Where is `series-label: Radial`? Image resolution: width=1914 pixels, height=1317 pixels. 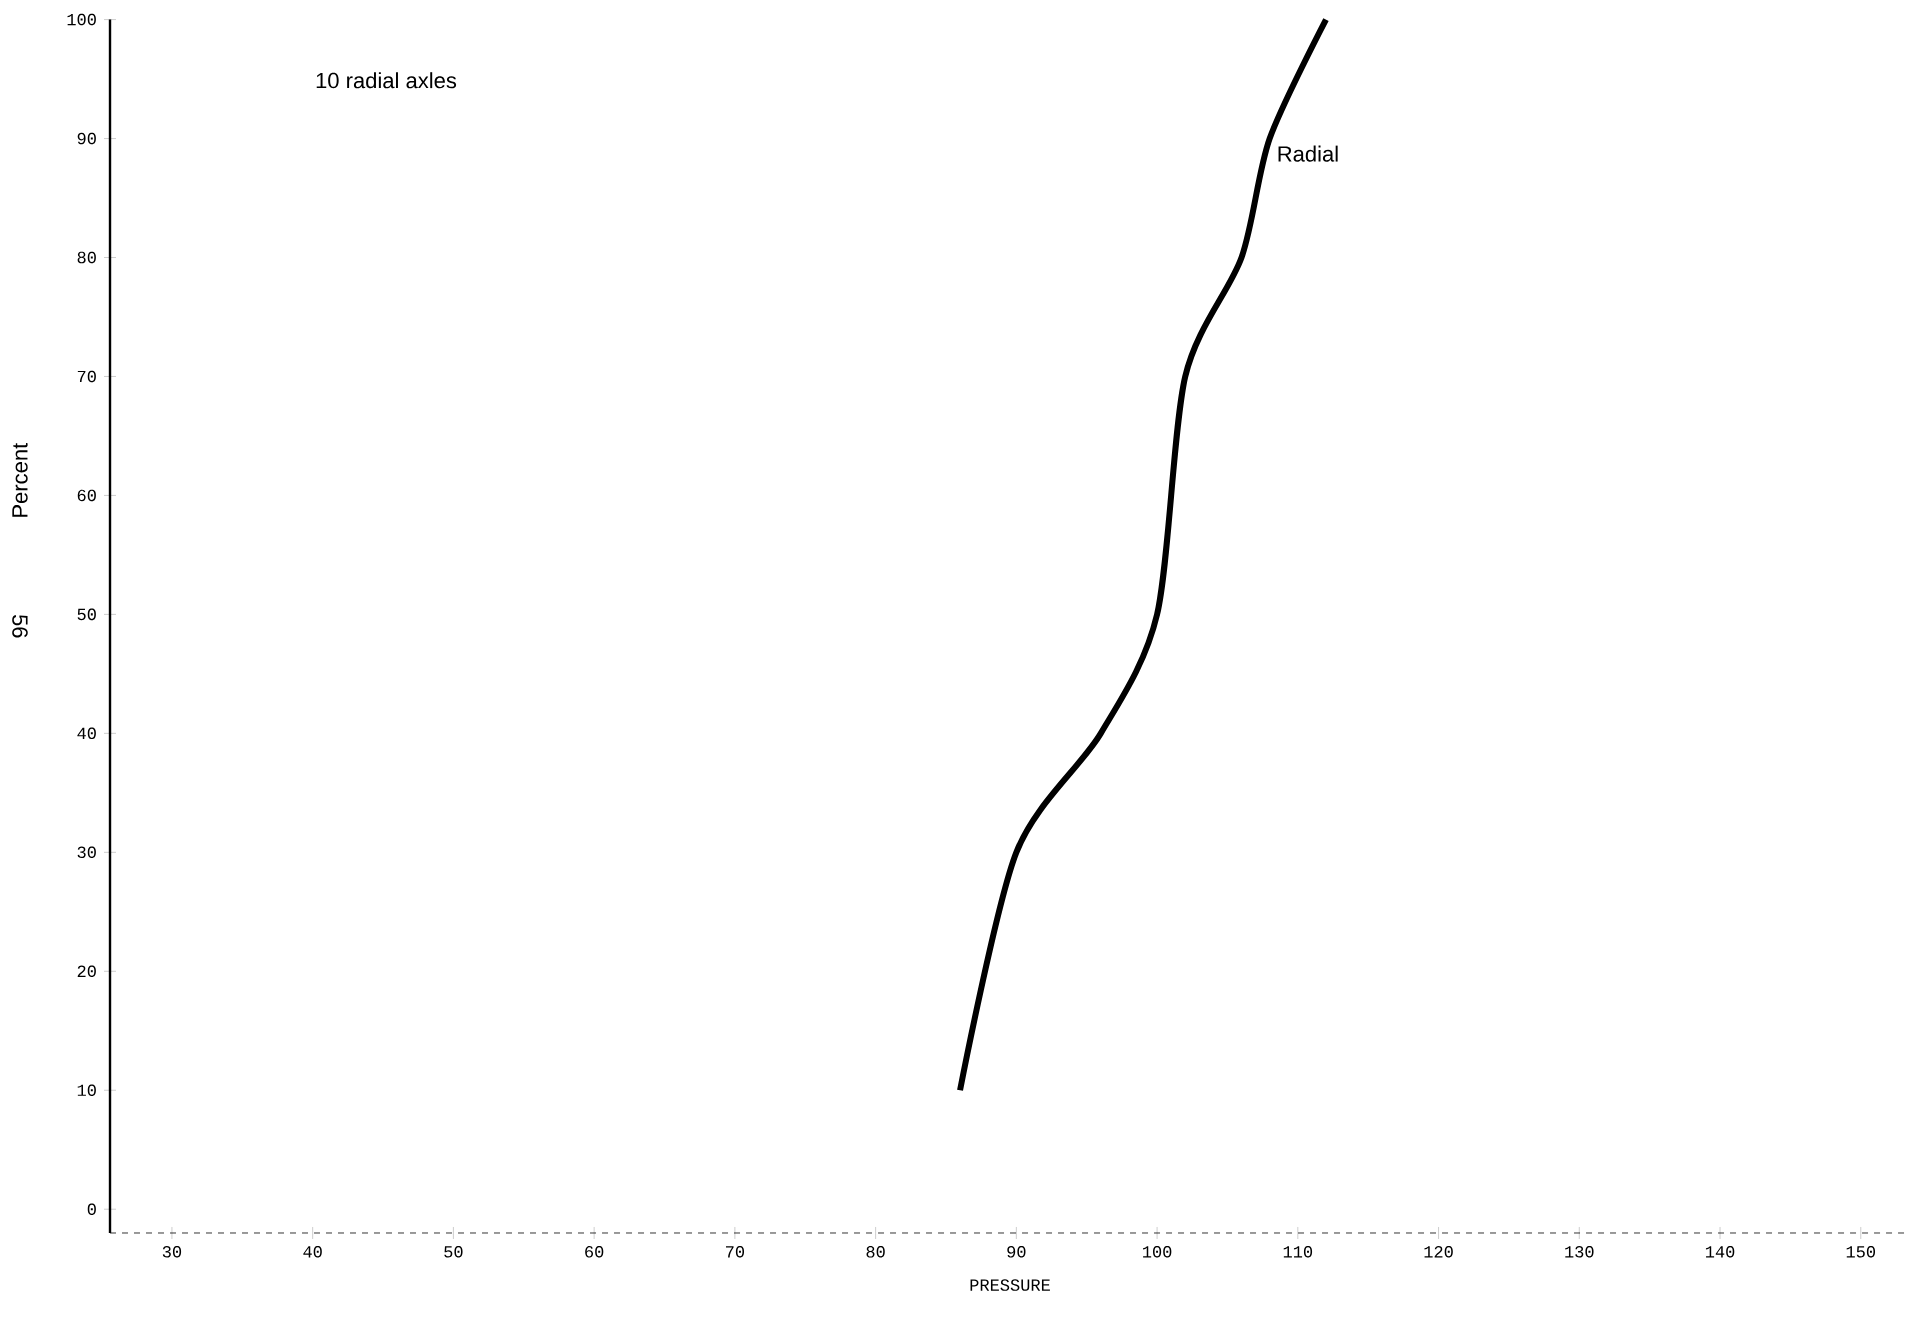
series-label: Radial is located at coordinates (1308, 153).